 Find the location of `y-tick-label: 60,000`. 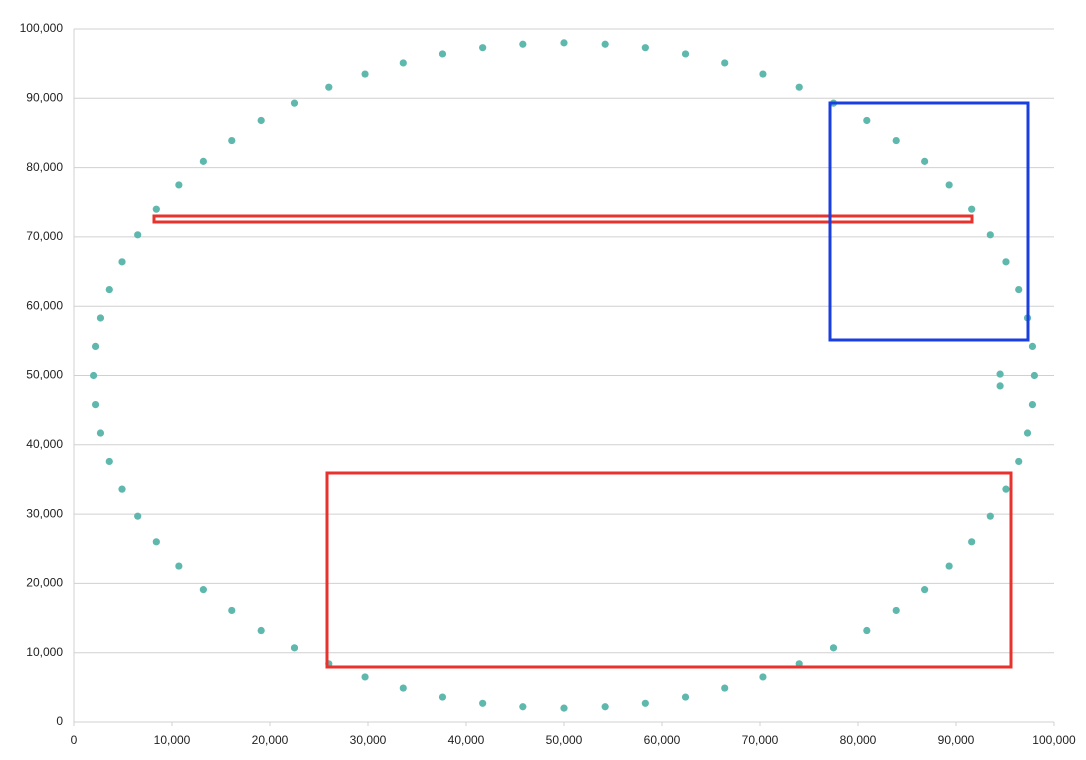

y-tick-label: 60,000 is located at coordinates (44, 305).